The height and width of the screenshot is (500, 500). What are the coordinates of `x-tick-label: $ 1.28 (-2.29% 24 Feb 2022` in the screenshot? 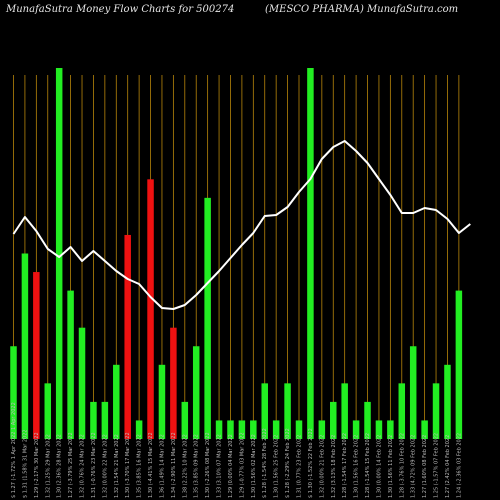 It's located at (288, 463).